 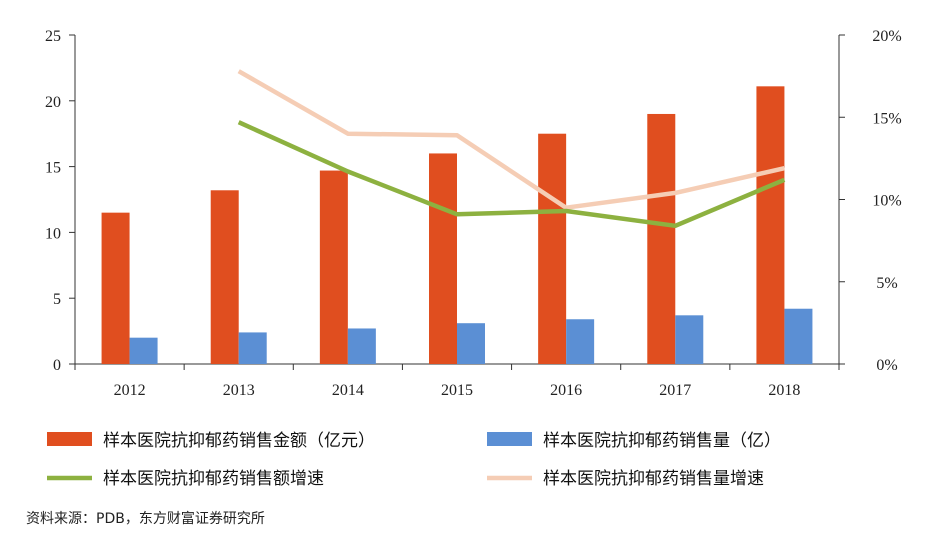 I want to click on legend-volume-growth: 样本医院抗抑郁药销售量增速, so click(x=625, y=479).